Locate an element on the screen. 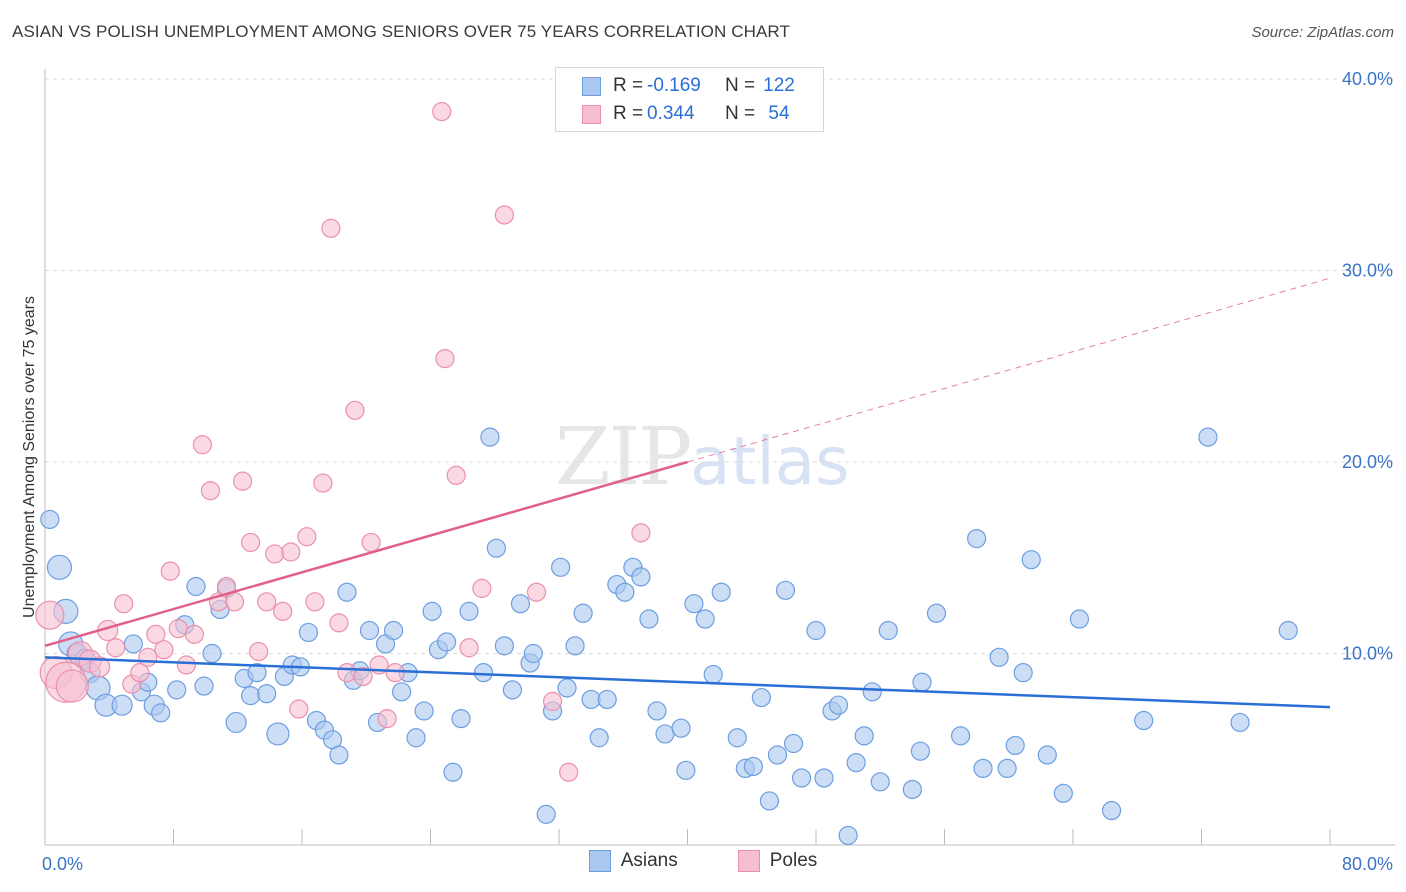 Image resolution: width=1406 pixels, height=892 pixels. asians-trend-line is located at coordinates (687, 682).